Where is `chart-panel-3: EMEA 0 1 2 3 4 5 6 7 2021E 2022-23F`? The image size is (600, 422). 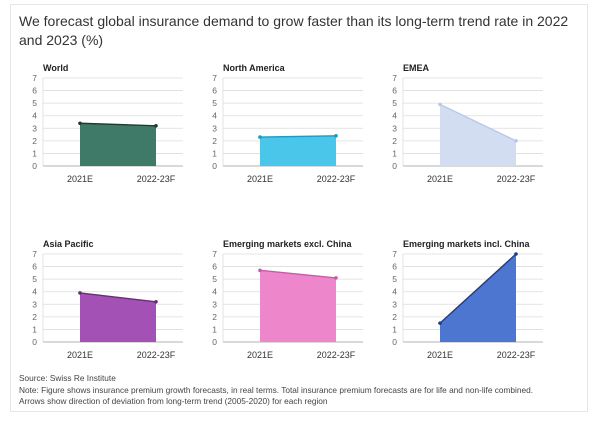
chart-panel-3: EMEA 0 1 2 3 4 5 6 7 2021E 2022-23F is located at coordinates (467, 123).